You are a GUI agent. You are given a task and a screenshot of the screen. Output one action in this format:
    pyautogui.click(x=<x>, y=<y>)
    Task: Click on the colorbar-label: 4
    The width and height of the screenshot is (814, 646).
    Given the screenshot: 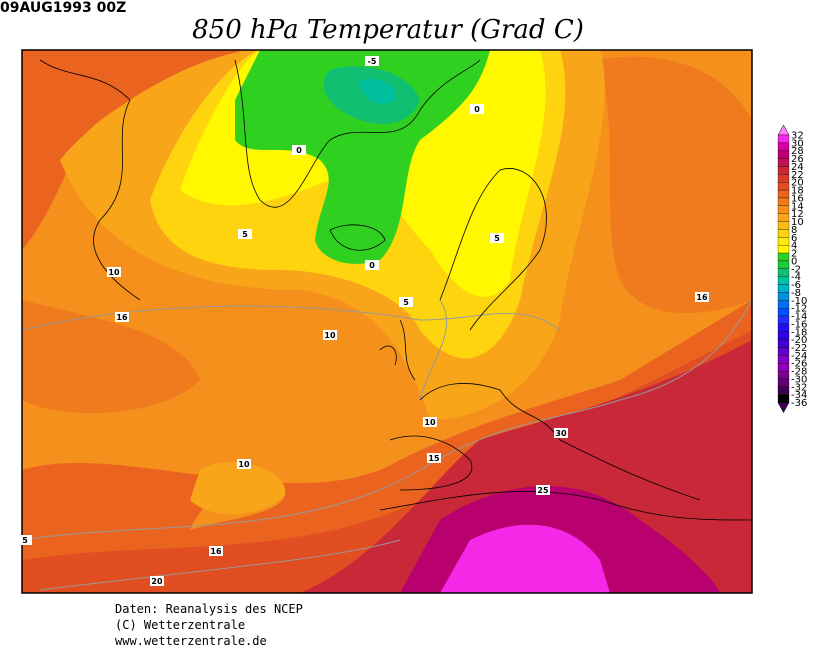 What is the action you would take?
    pyautogui.click(x=794, y=246)
    